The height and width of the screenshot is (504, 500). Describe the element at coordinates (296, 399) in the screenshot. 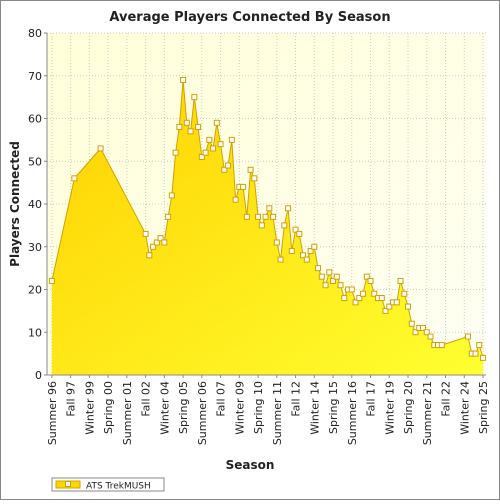

I see `x-tick-label: Fall 12` at that location.